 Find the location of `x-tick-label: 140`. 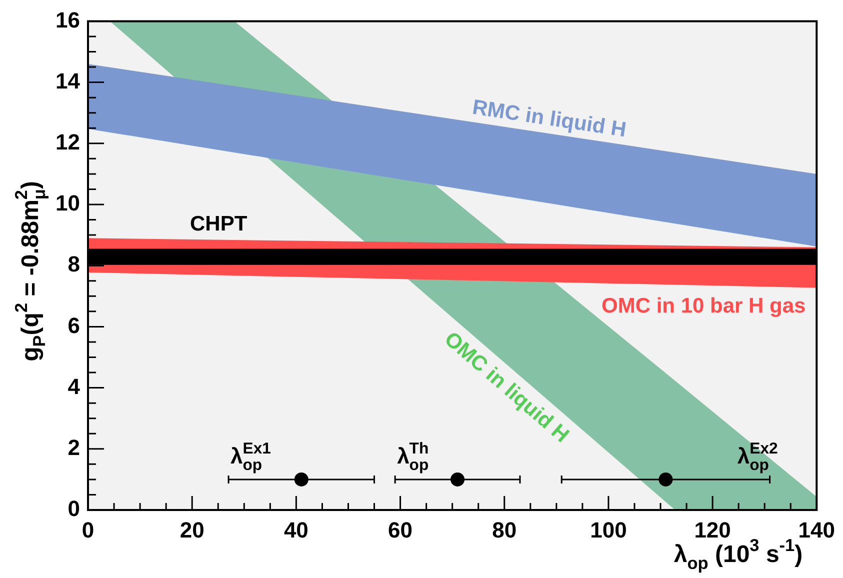

x-tick-label: 140 is located at coordinates (817, 529).